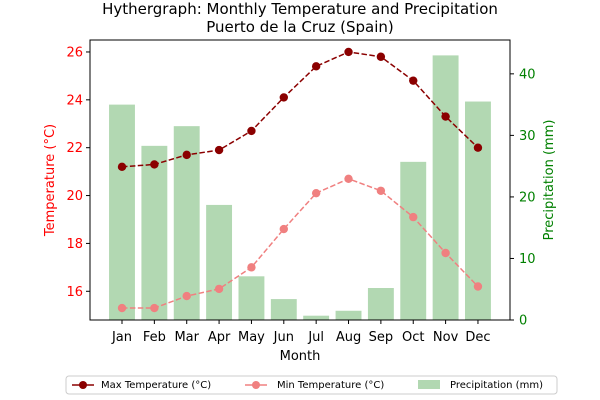 Image resolution: width=600 pixels, height=400 pixels. Describe the element at coordinates (413, 217) in the screenshot. I see `min-temp-point-oct` at that location.